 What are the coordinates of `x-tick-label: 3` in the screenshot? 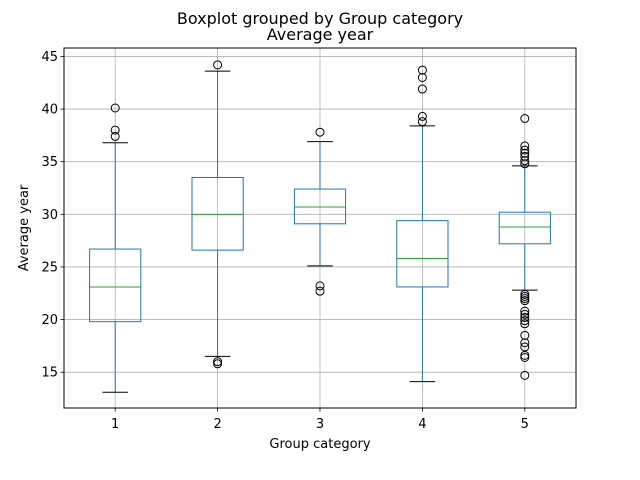 It's located at (320, 424).